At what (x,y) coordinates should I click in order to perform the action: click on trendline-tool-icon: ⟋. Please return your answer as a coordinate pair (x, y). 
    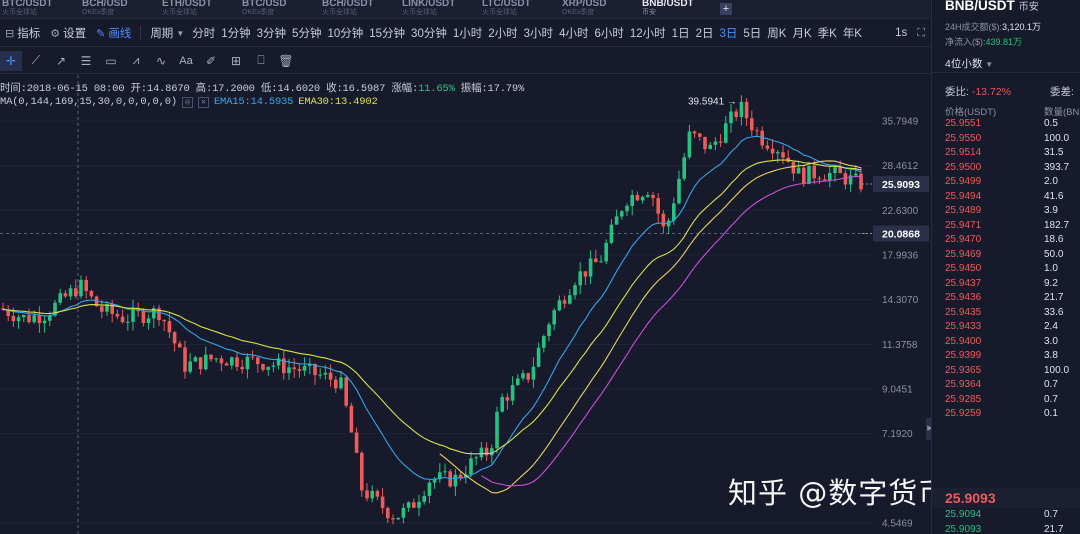
    Looking at the image, I should click on (36, 60).